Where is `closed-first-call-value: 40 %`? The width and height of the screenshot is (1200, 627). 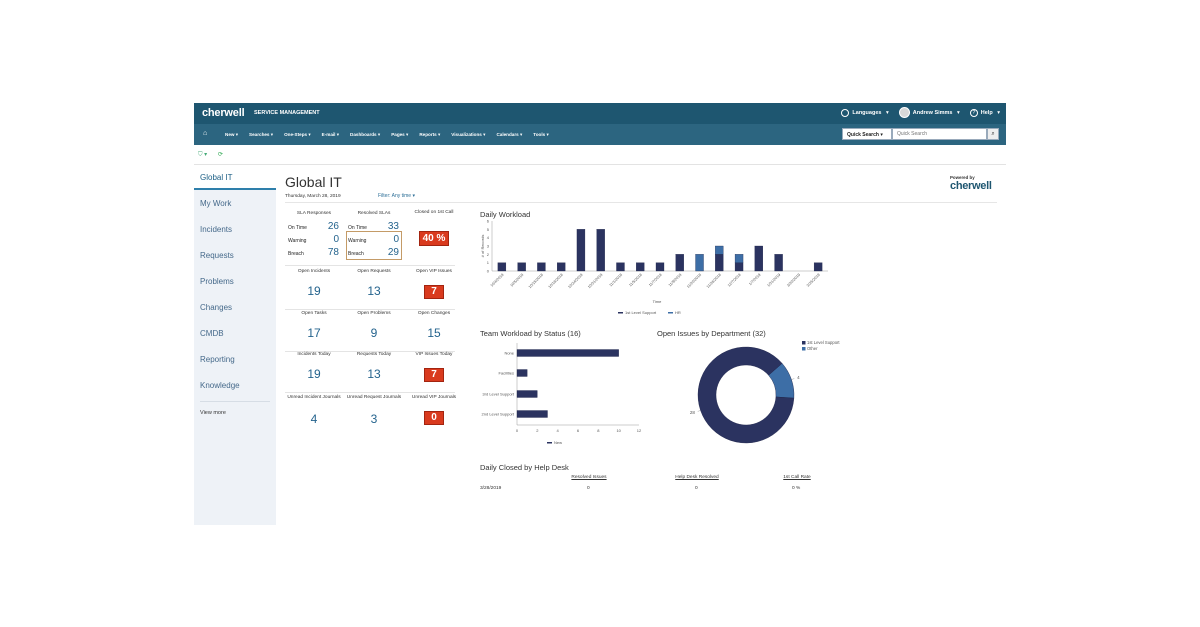
closed-first-call-value: 40 % is located at coordinates (434, 238).